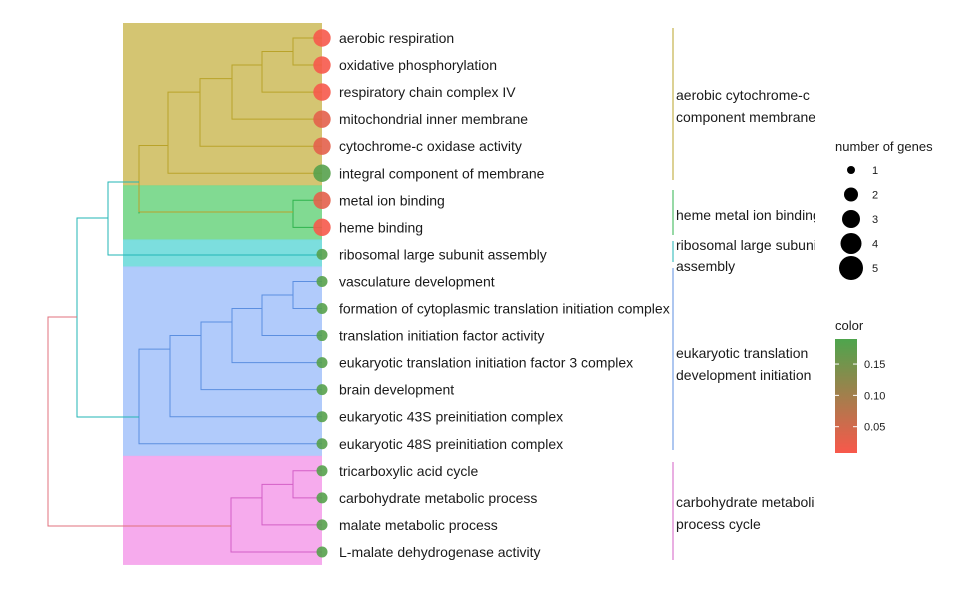  What do you see at coordinates (451, 444) in the screenshot?
I see `term-label: eukaryotic 48S preinitiation complex` at bounding box center [451, 444].